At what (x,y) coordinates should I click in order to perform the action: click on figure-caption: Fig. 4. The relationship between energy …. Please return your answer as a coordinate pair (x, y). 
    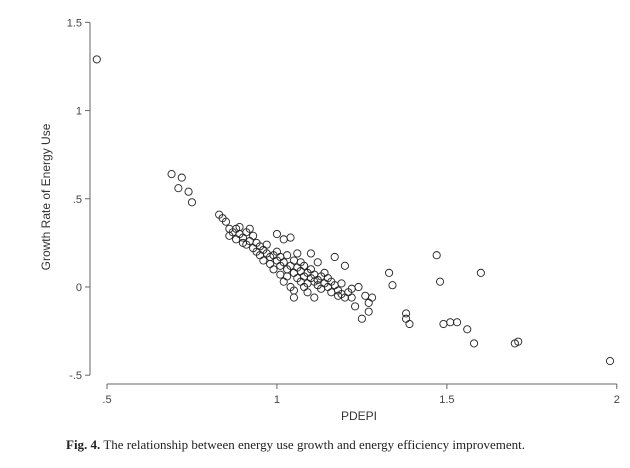
    Looking at the image, I should click on (346, 445).